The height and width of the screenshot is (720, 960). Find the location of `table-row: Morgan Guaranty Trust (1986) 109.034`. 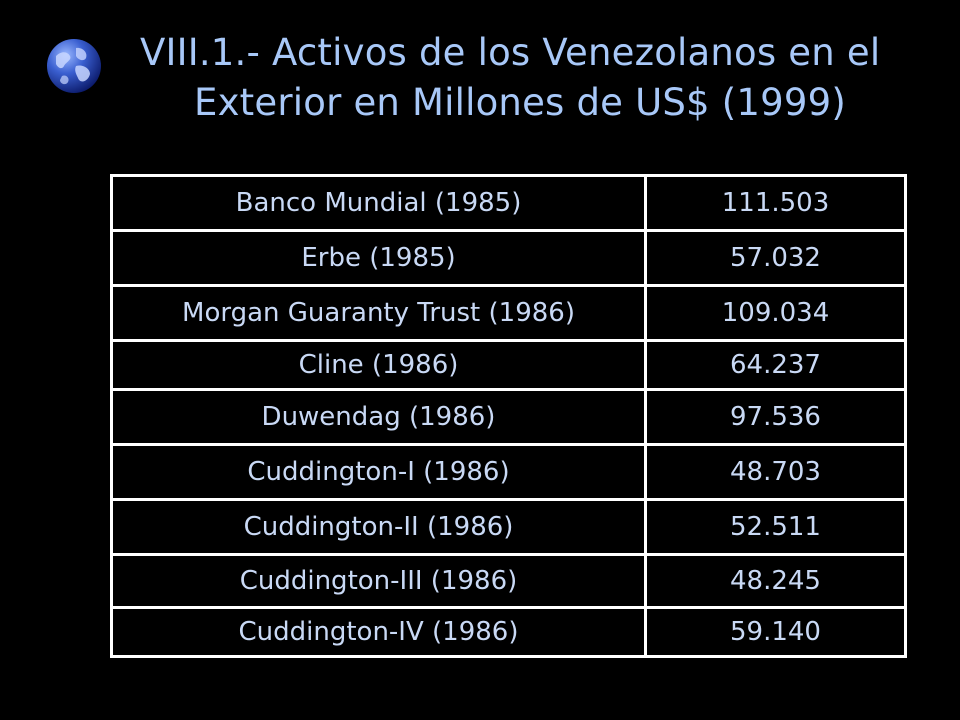

table-row: Morgan Guaranty Trust (1986) 109.034 is located at coordinates (508, 313).